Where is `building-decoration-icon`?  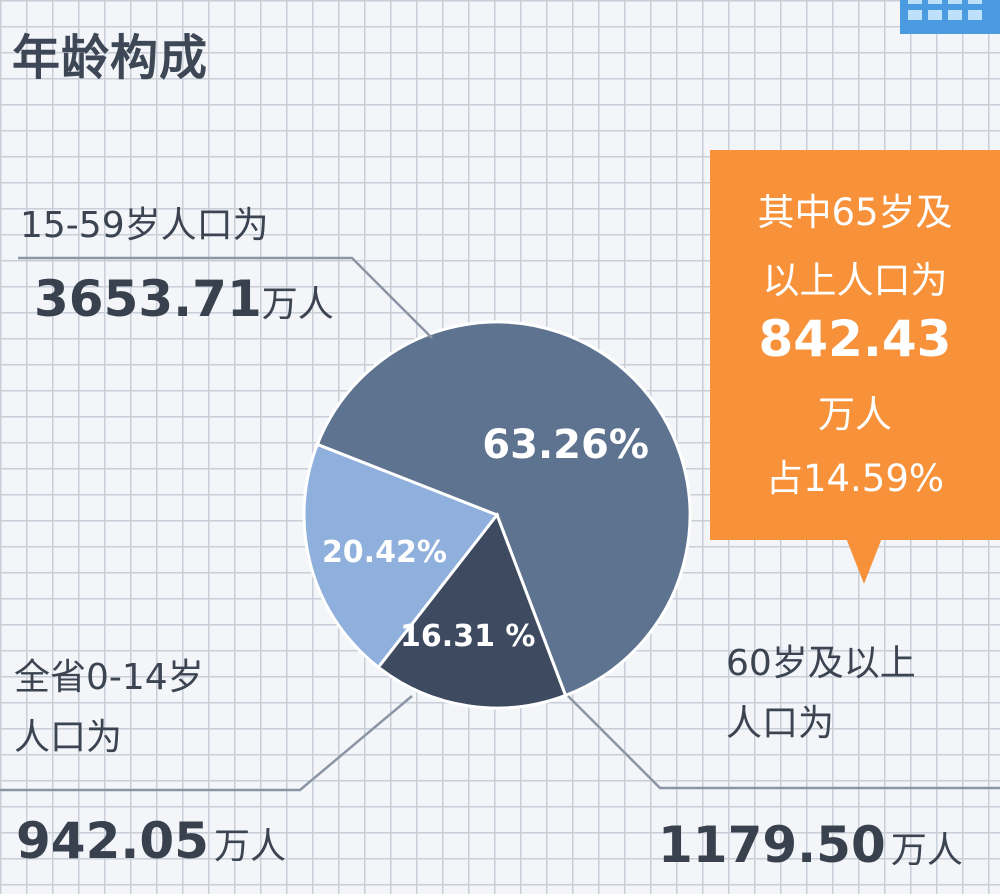
building-decoration-icon is located at coordinates (950, 17).